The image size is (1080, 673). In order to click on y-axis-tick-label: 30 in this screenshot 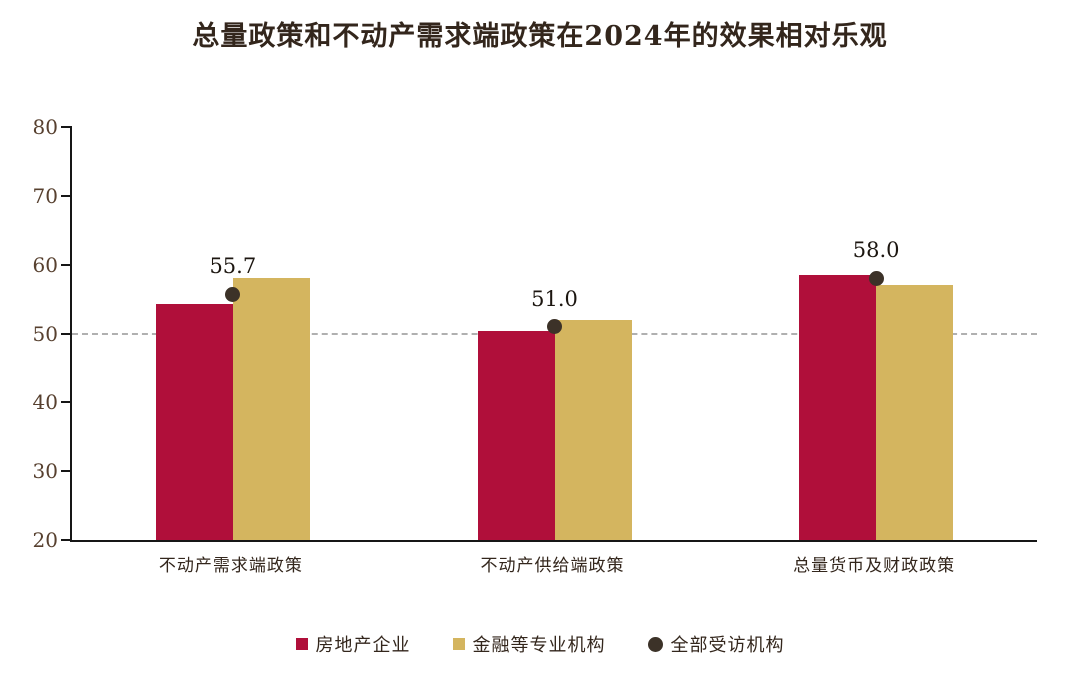, I will do `click(45, 471)`.